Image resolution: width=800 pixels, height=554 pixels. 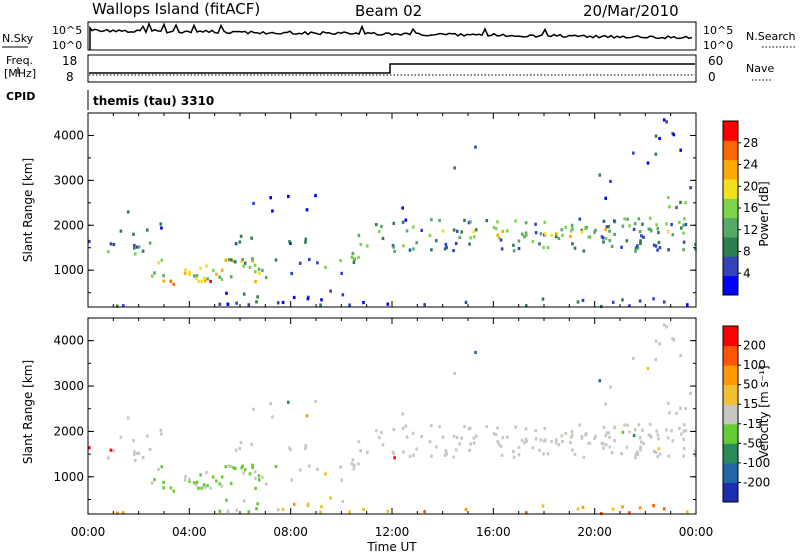 What do you see at coordinates (20, 96) in the screenshot?
I see `cpid-label: CPID` at bounding box center [20, 96].